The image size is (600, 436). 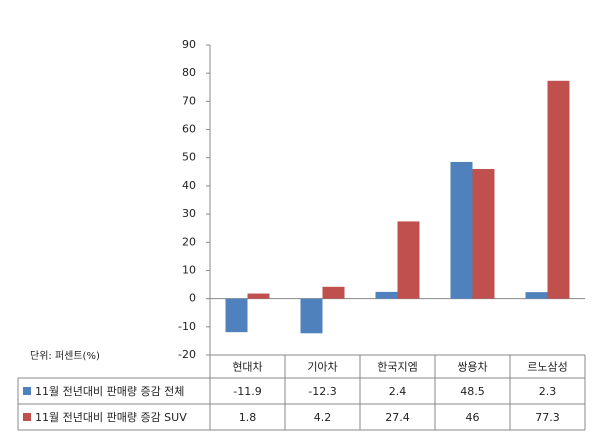 What do you see at coordinates (547, 367) in the screenshot?
I see `x-tick-label: 르노삼성` at bounding box center [547, 367].